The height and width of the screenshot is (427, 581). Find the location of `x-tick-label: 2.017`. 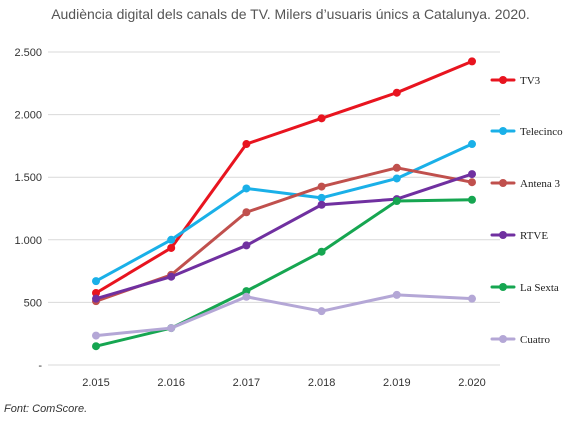

x-tick-label: 2.017 is located at coordinates (247, 383).